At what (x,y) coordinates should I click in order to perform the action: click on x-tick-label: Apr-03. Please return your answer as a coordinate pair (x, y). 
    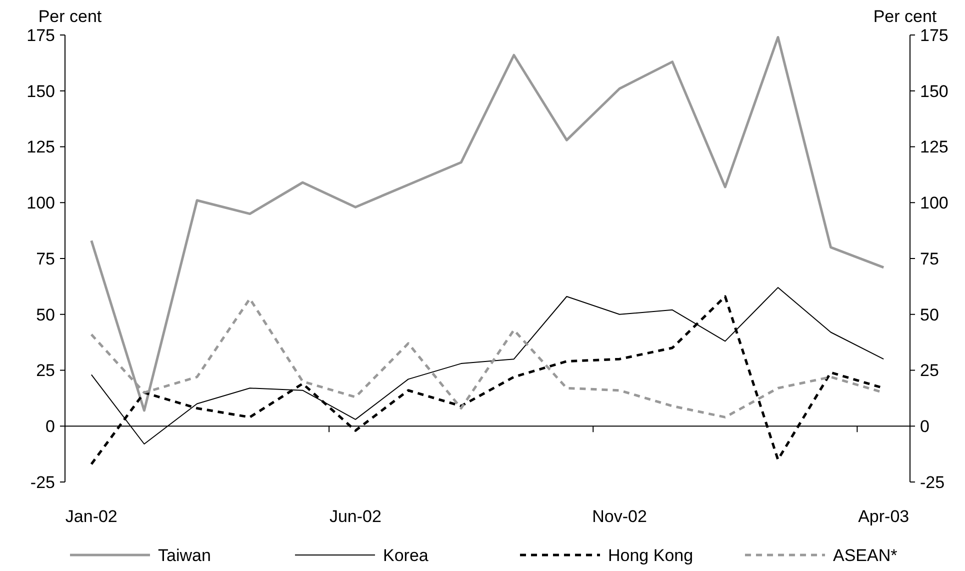
    Looking at the image, I should click on (884, 516).